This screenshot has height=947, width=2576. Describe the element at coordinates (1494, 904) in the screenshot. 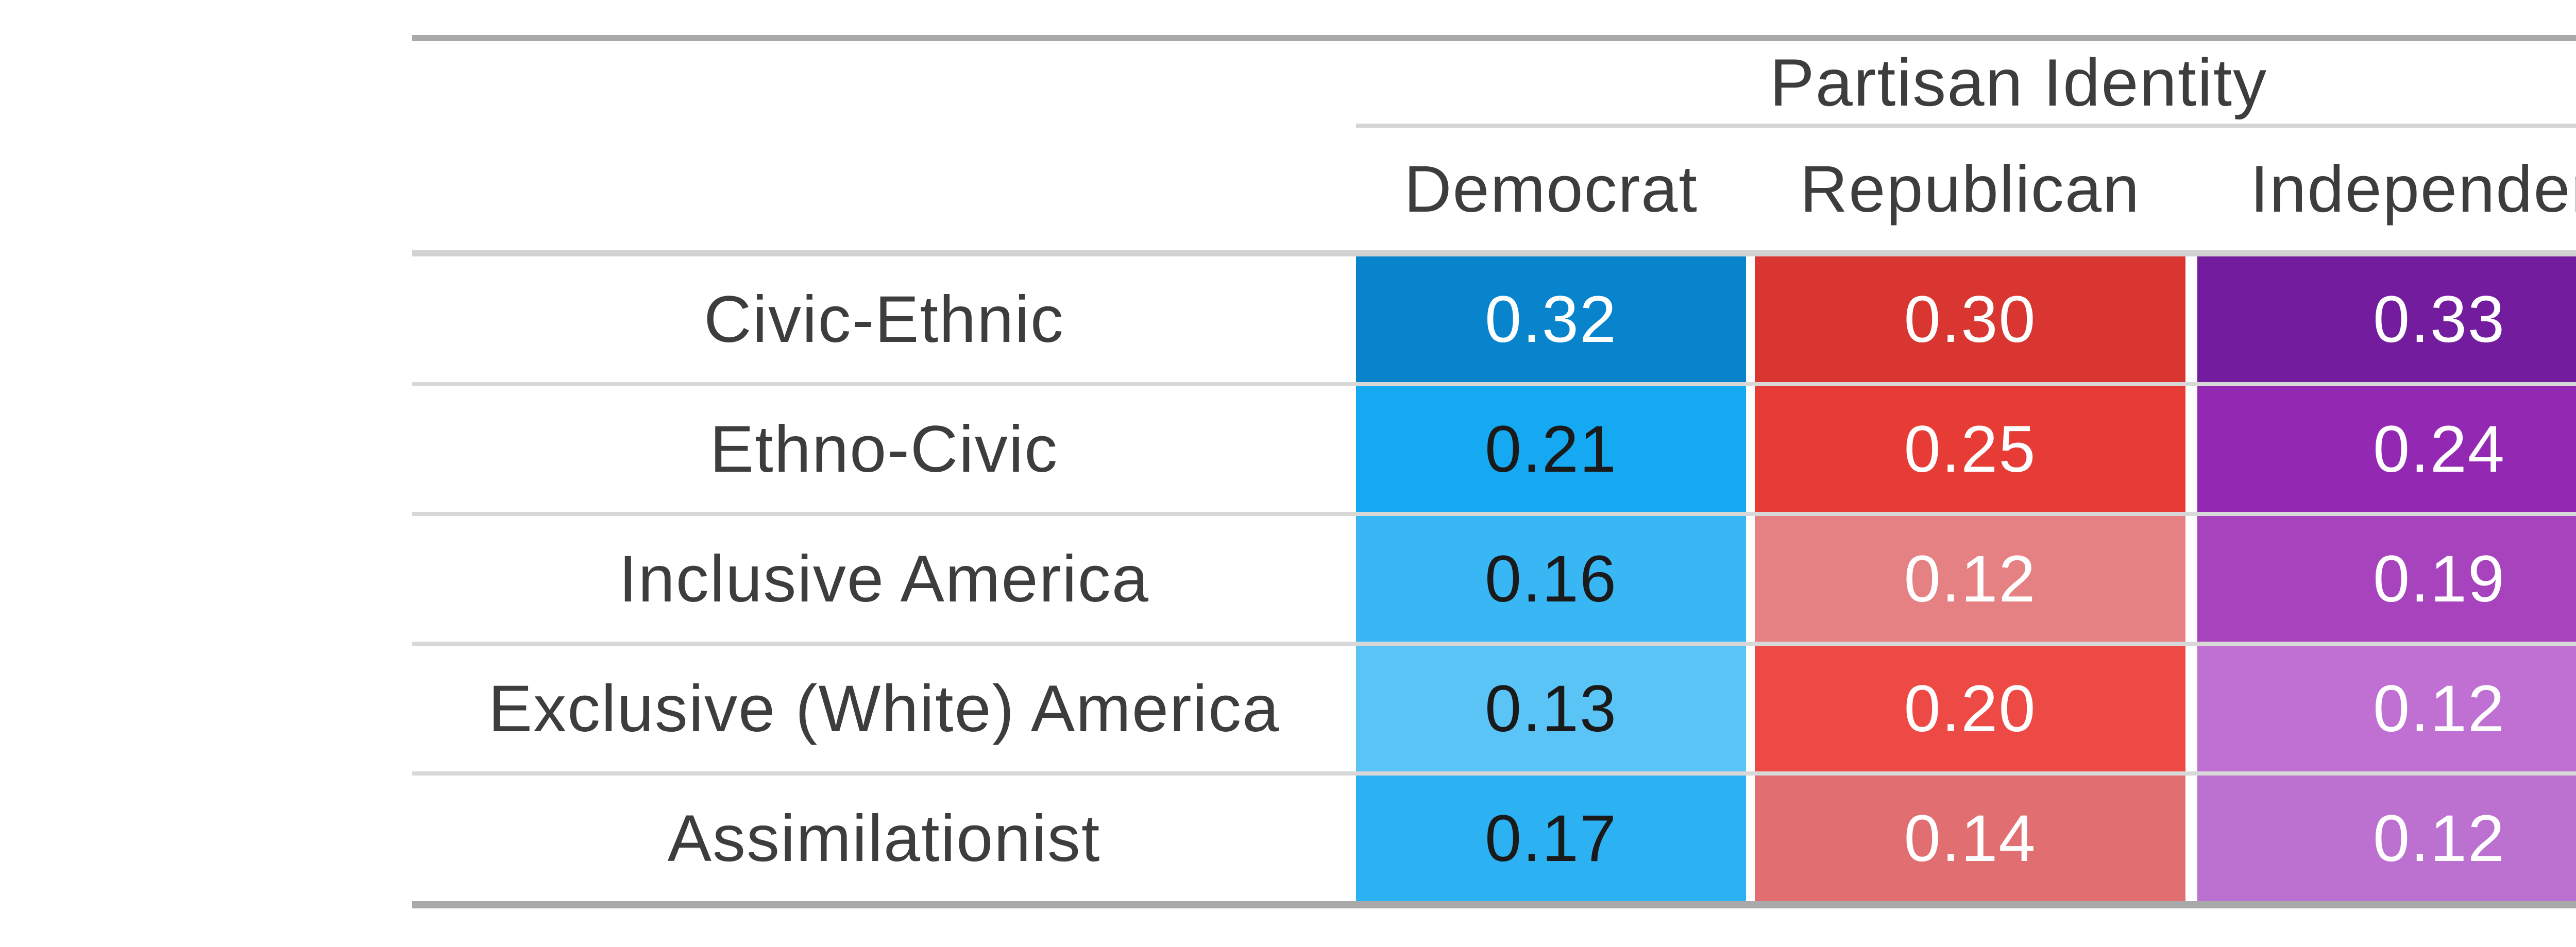

I see `bottom-rule` at that location.